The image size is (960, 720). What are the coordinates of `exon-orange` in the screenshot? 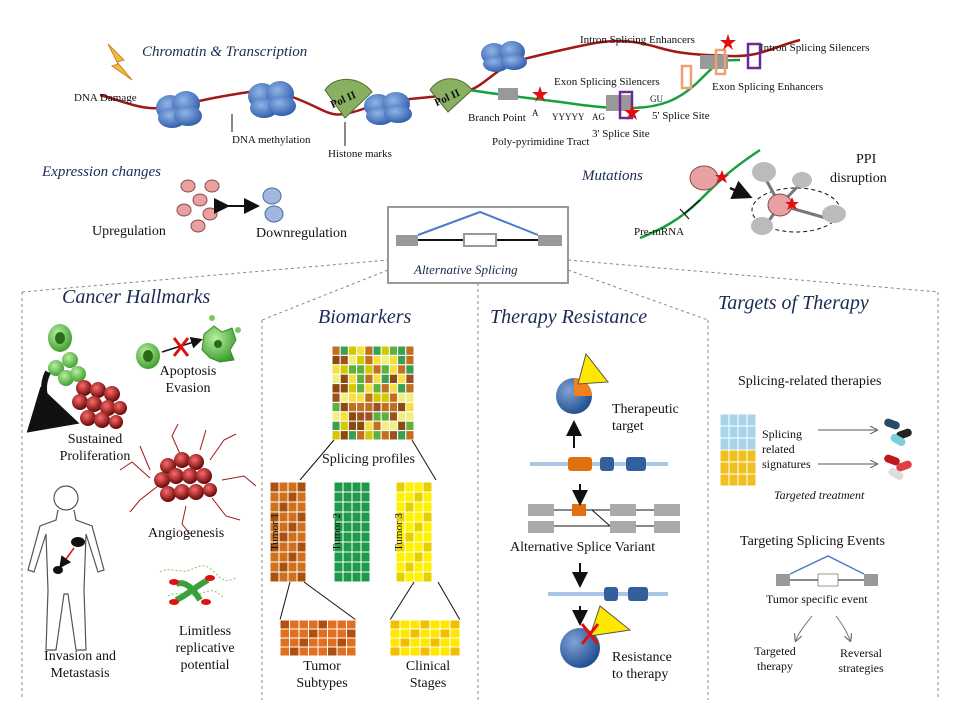 It's located at (580, 464).